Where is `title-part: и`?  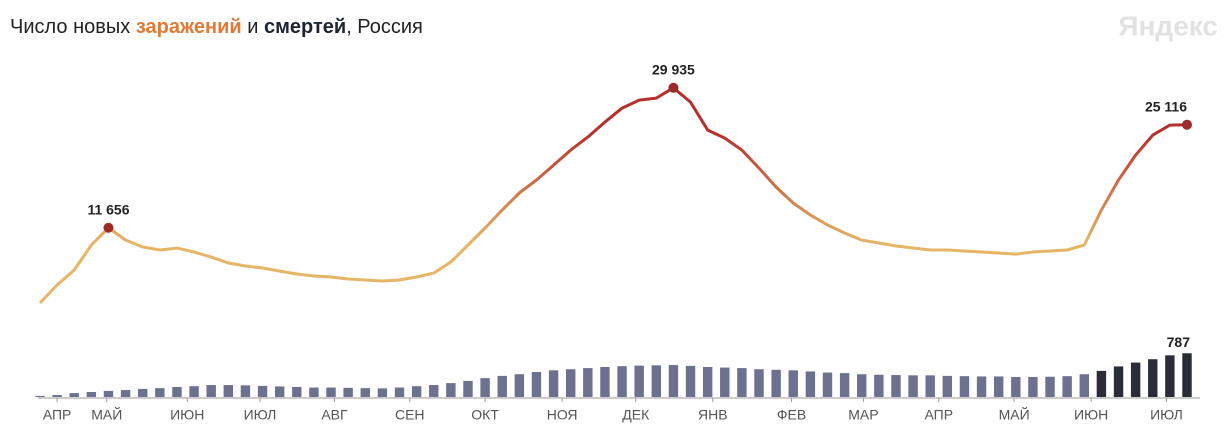
title-part: и is located at coordinates (253, 27).